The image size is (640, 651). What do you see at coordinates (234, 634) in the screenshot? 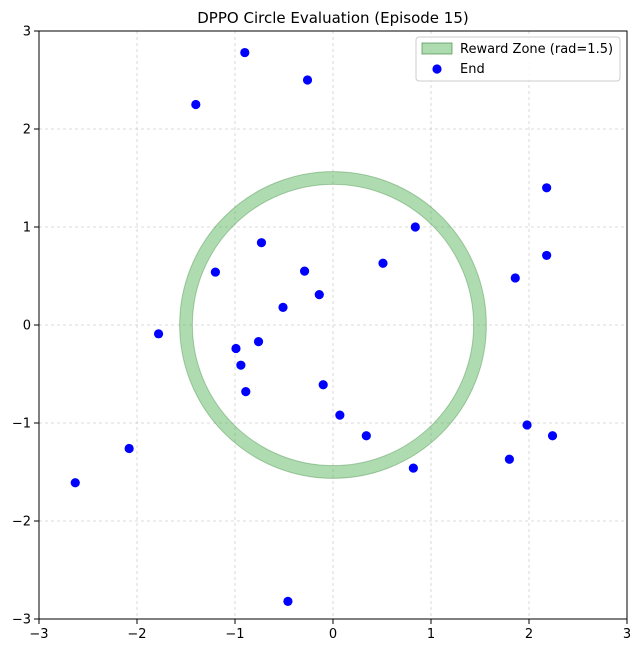
I see `x-tick-label: −1` at bounding box center [234, 634].